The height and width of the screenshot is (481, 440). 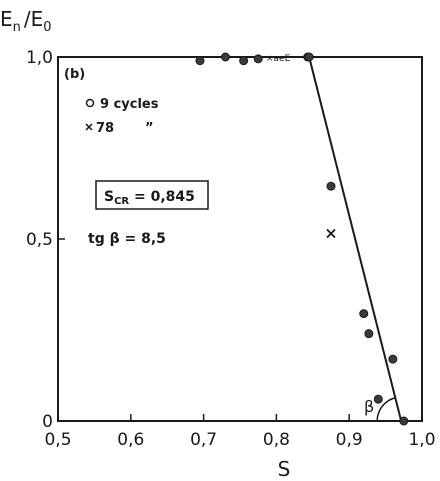 What do you see at coordinates (349, 440) in the screenshot?
I see `x-tick-label: 0,9` at bounding box center [349, 440].